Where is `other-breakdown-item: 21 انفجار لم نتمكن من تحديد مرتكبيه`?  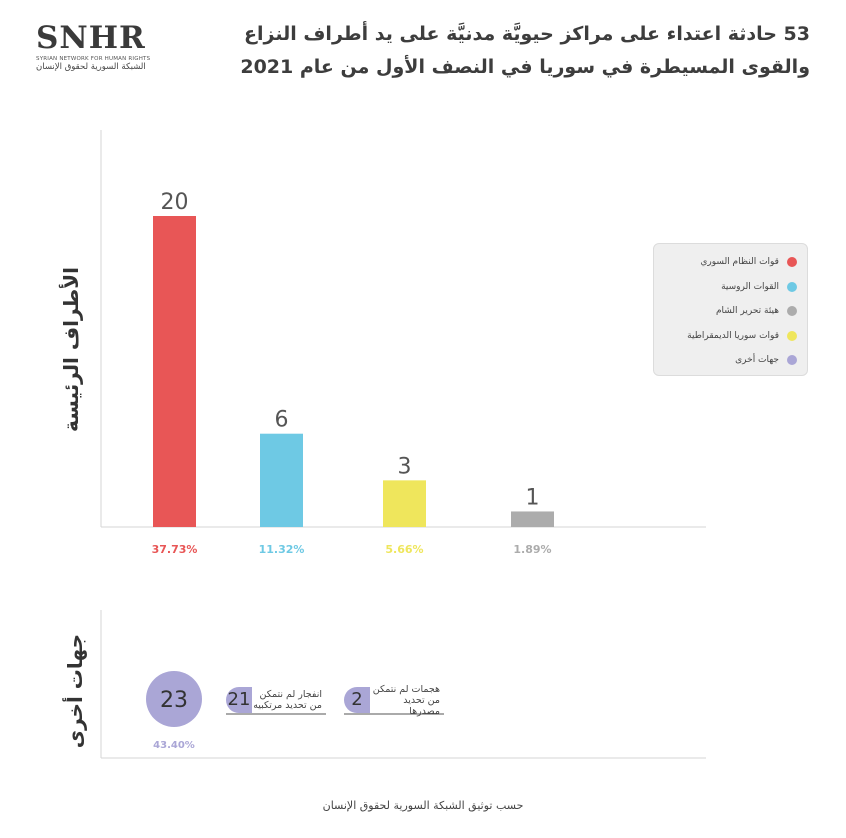
other-breakdown-item: 21 انفجار لم نتمكن من تحديد مرتكبيه is located at coordinates (274, 700).